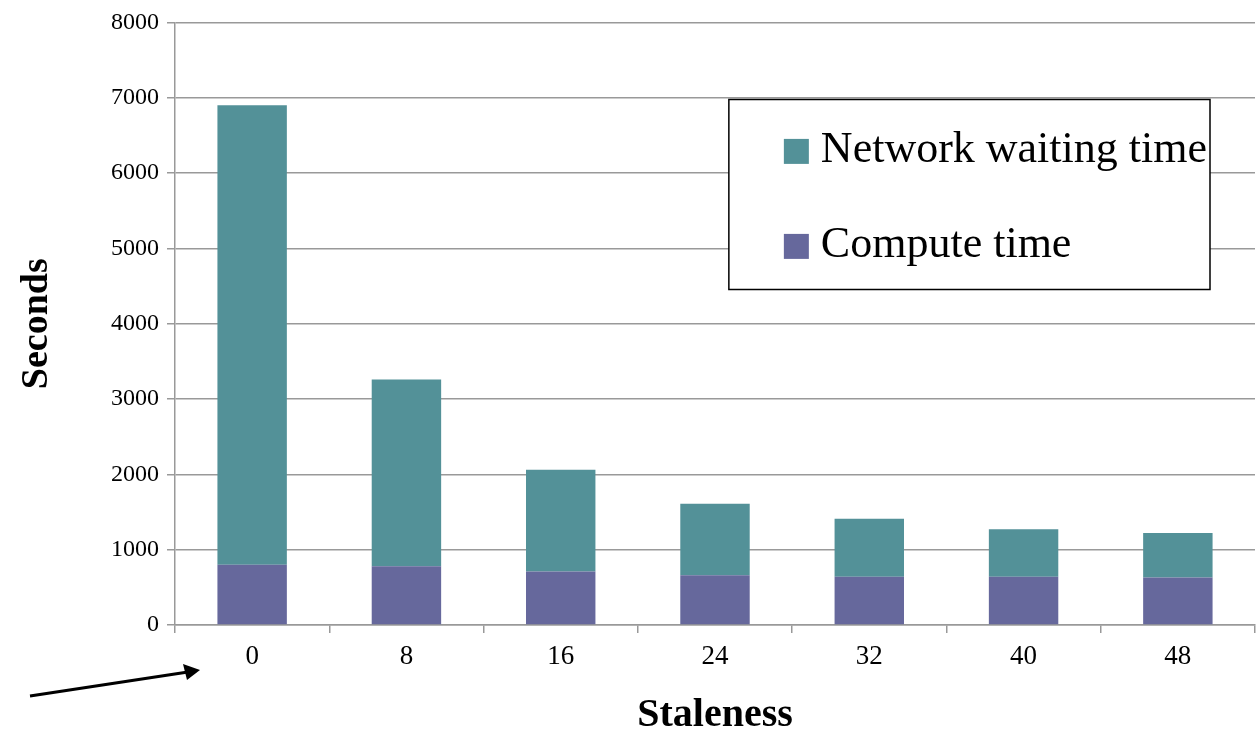  I want to click on x-tick-label: 32, so click(869, 655).